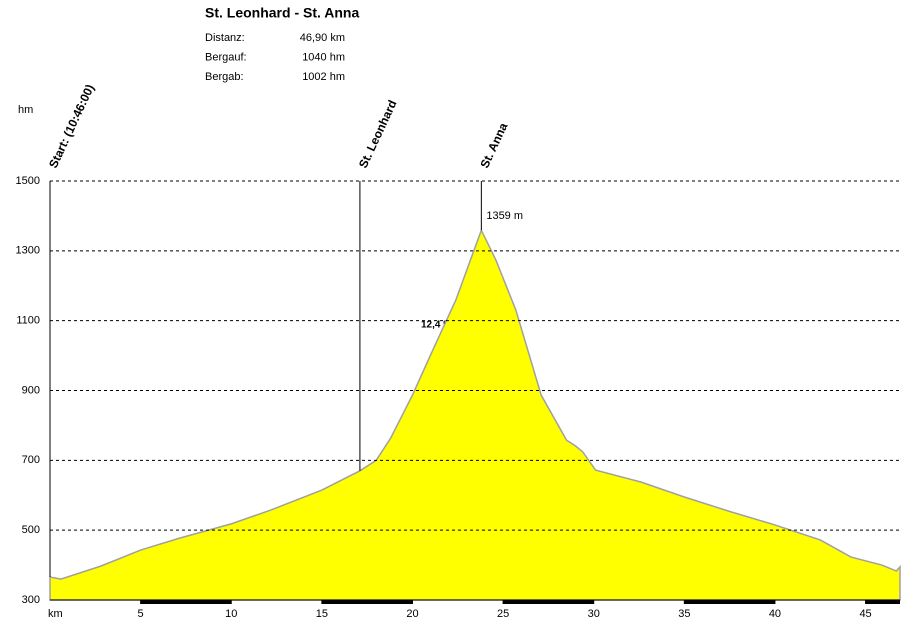 The height and width of the screenshot is (625, 913). Describe the element at coordinates (71, 126) in the screenshot. I see `waypoint-label: Start: (10:46:00)` at that location.